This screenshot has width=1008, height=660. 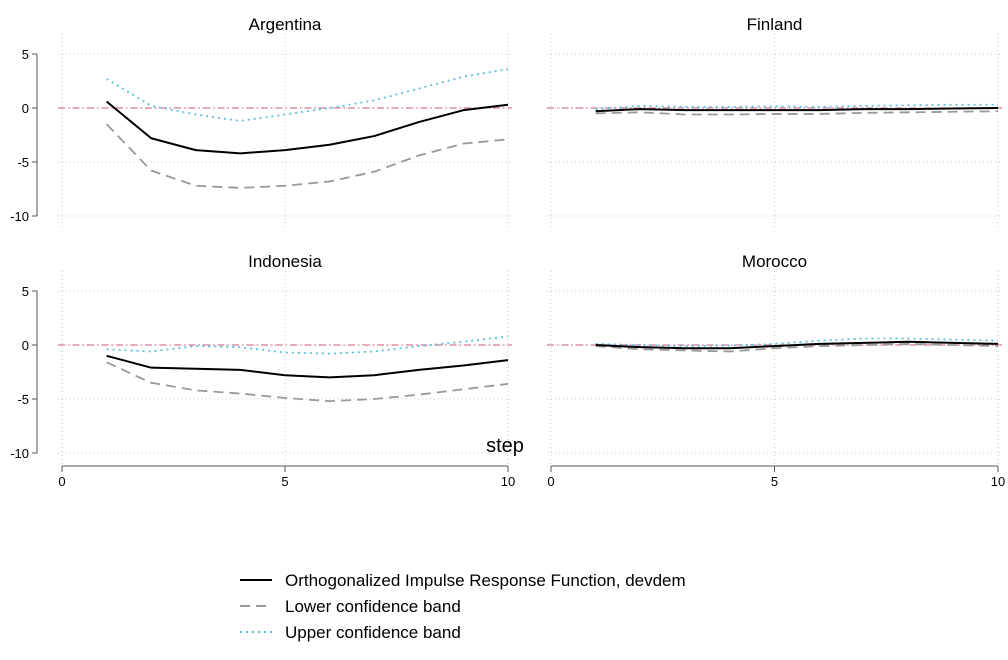 I want to click on panel-title: Indonesia, so click(x=285, y=261).